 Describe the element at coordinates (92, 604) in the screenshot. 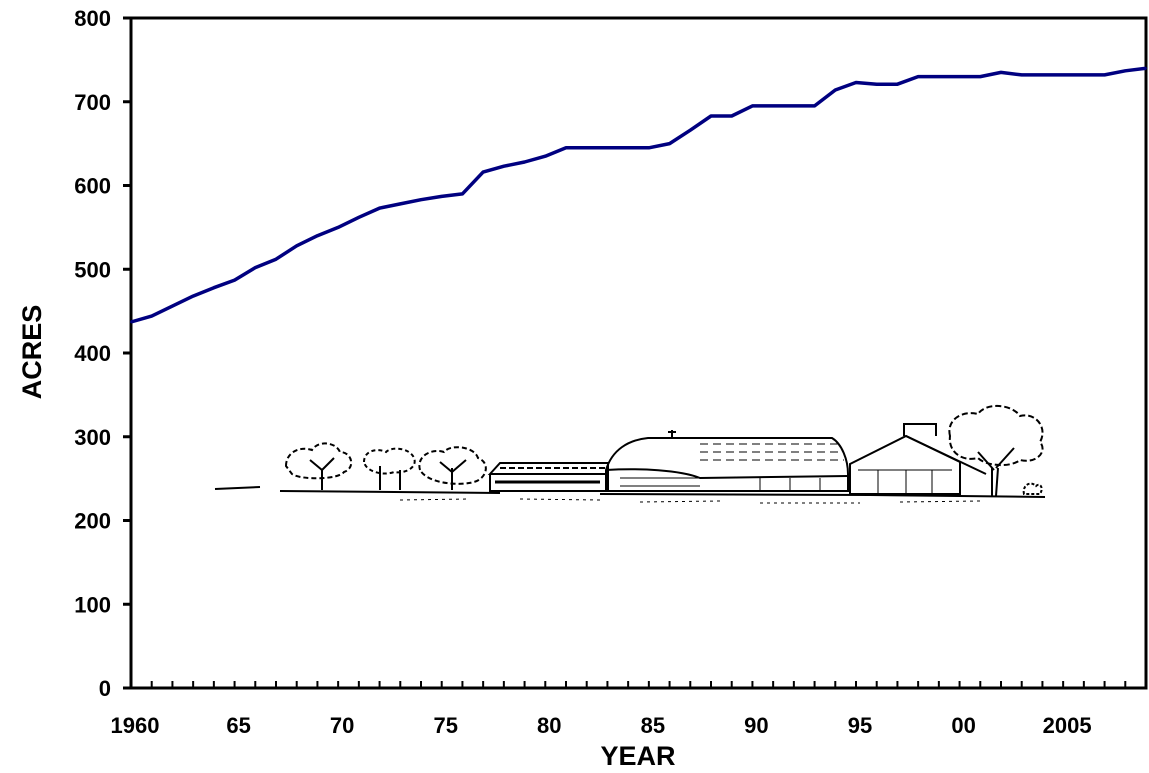

I see `y-tick-label: 100` at that location.